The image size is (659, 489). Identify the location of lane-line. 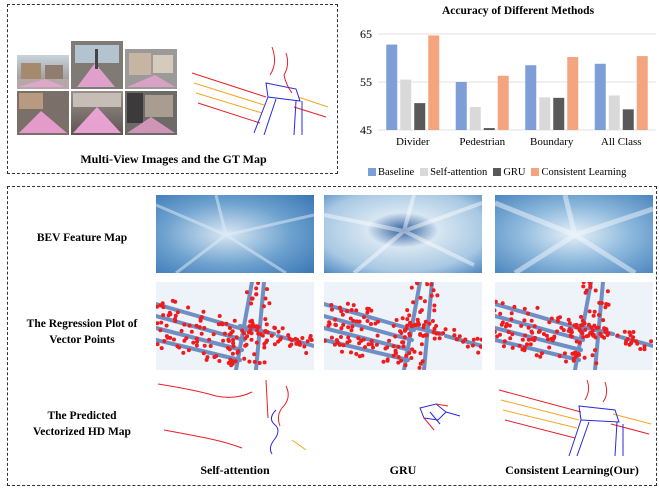
(368, 339).